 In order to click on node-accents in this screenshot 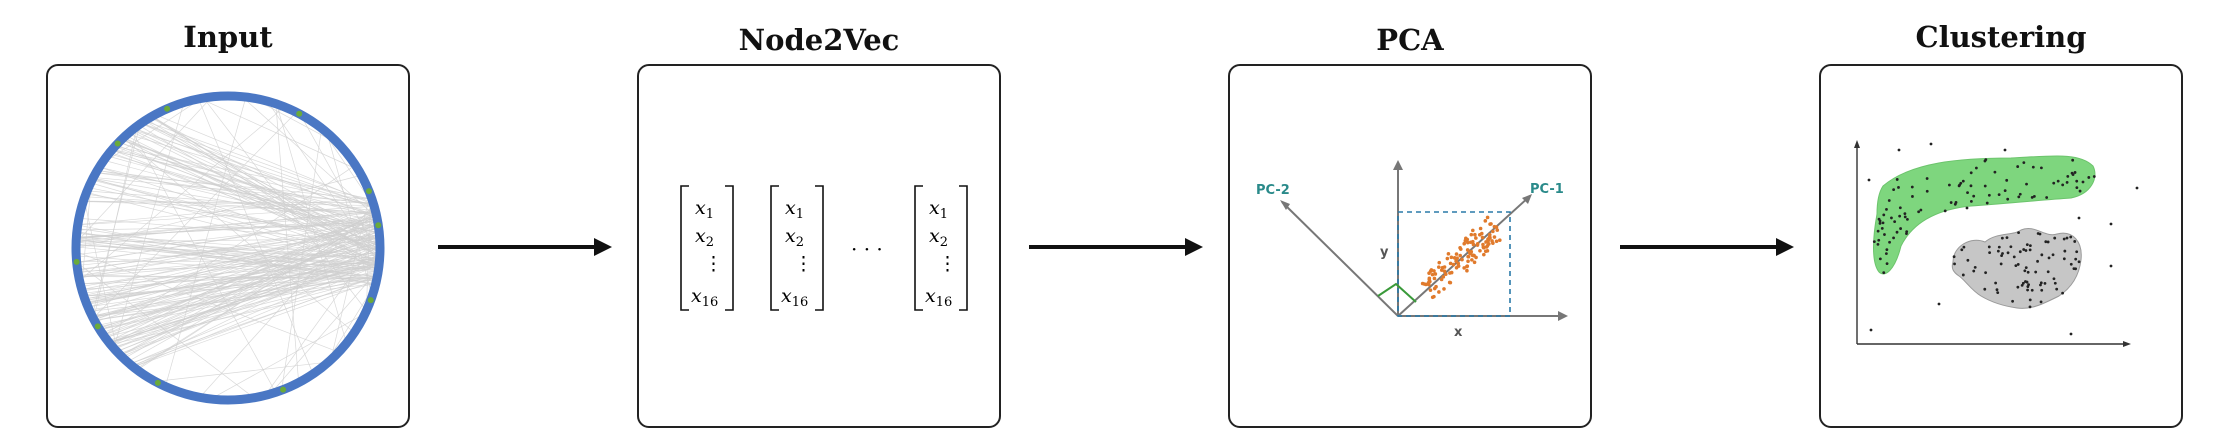, I will do `click(227, 249)`.